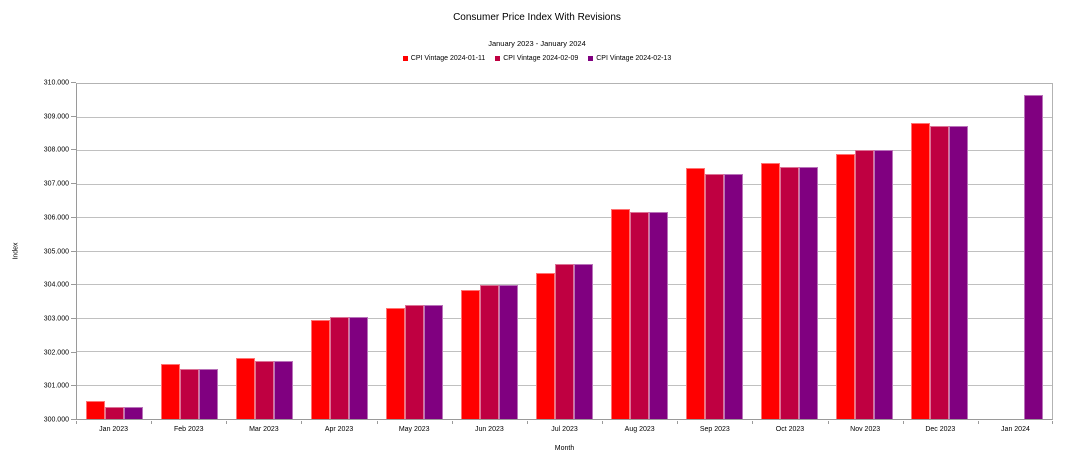  What do you see at coordinates (56, 184) in the screenshot?
I see `y-tick-label: 307.000` at bounding box center [56, 184].